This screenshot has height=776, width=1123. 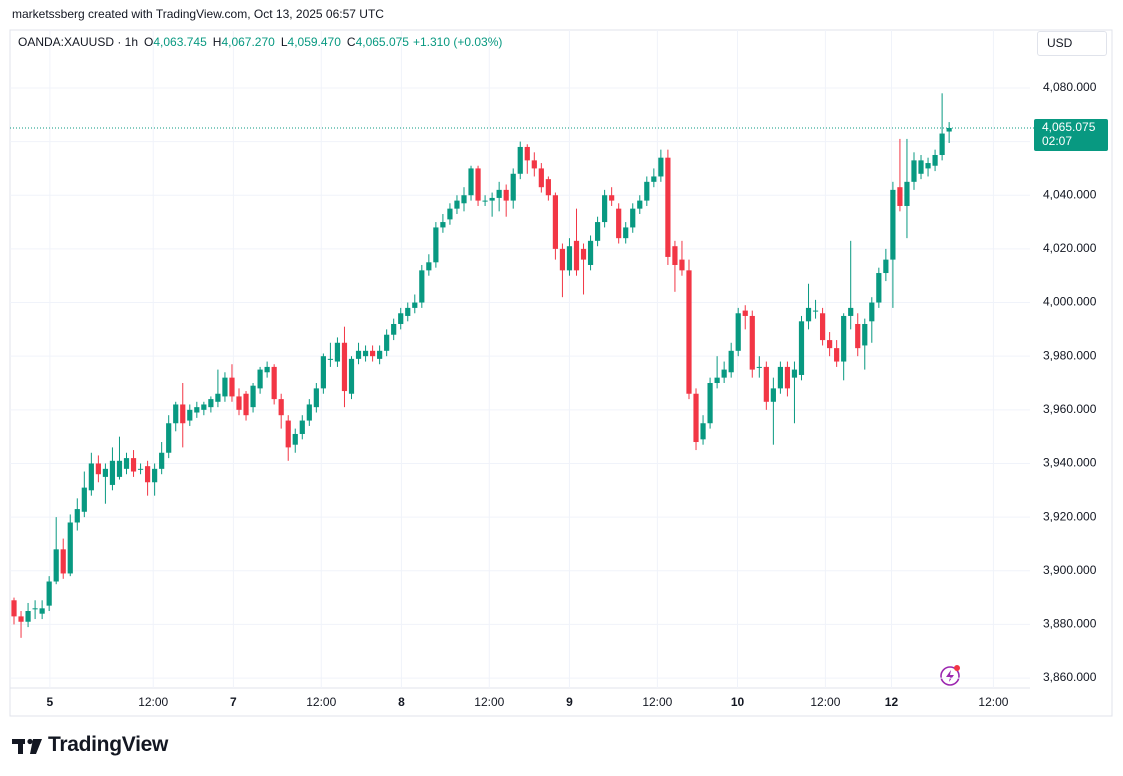 What do you see at coordinates (457, 42) in the screenshot?
I see `change: +1.310 (+0.03%)` at bounding box center [457, 42].